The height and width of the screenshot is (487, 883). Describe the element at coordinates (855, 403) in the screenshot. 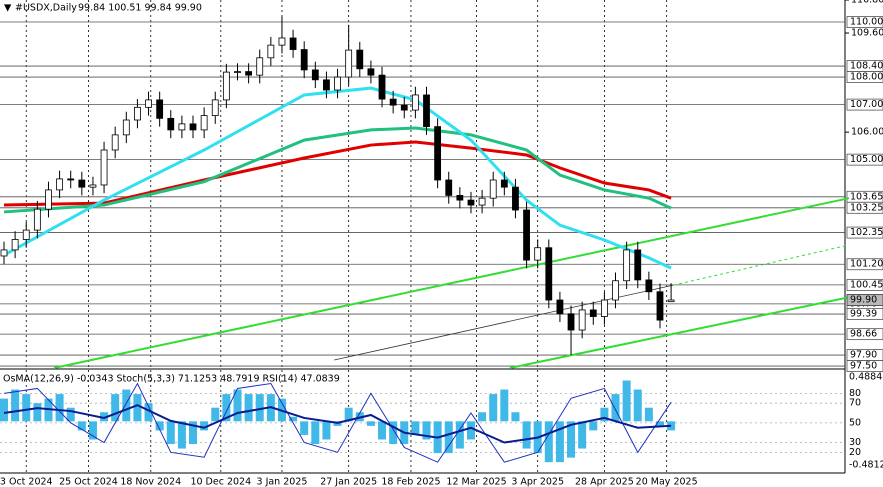

I see `indicator-tick-label: 70` at that location.